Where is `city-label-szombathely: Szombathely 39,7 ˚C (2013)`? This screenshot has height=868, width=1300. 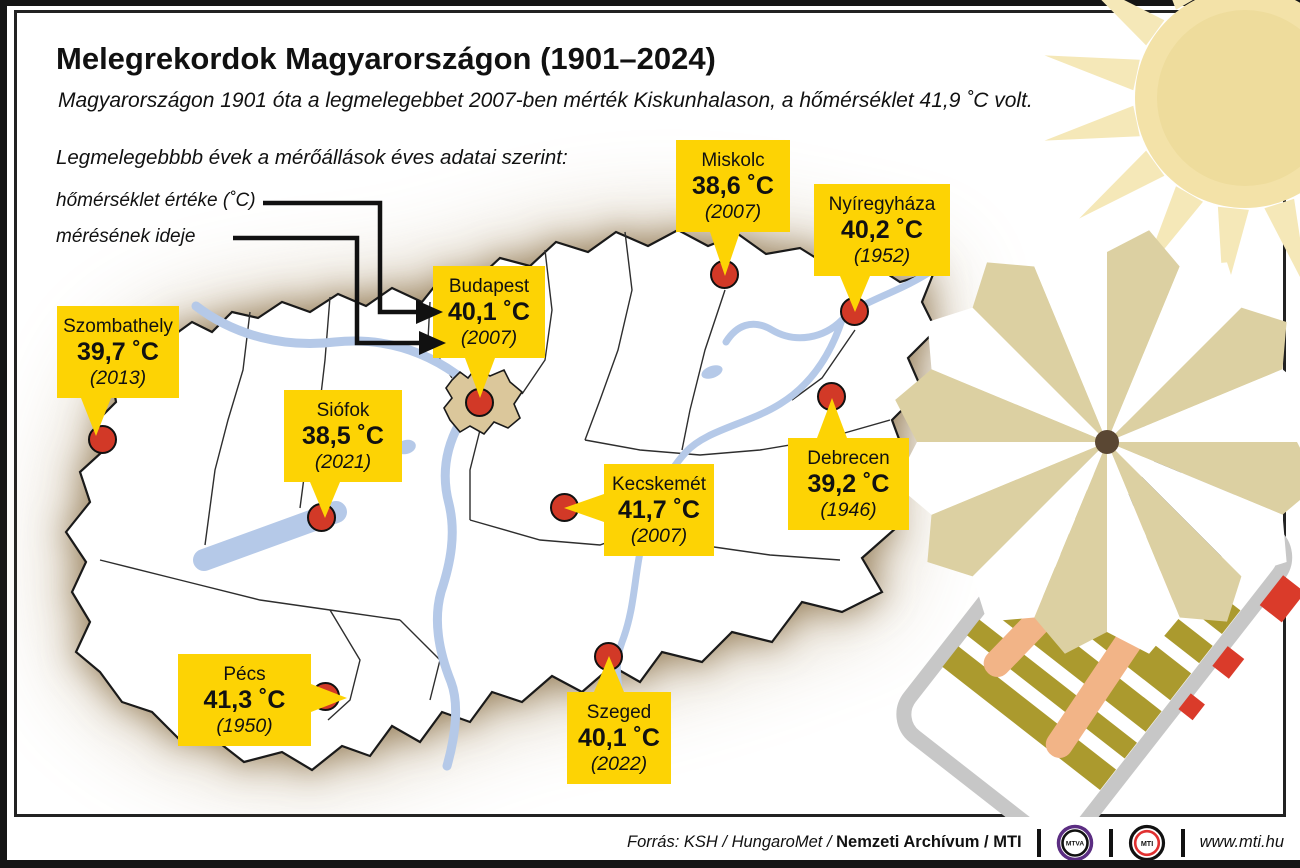 city-label-szombathely: Szombathely 39,7 ˚C (2013) is located at coordinates (118, 371).